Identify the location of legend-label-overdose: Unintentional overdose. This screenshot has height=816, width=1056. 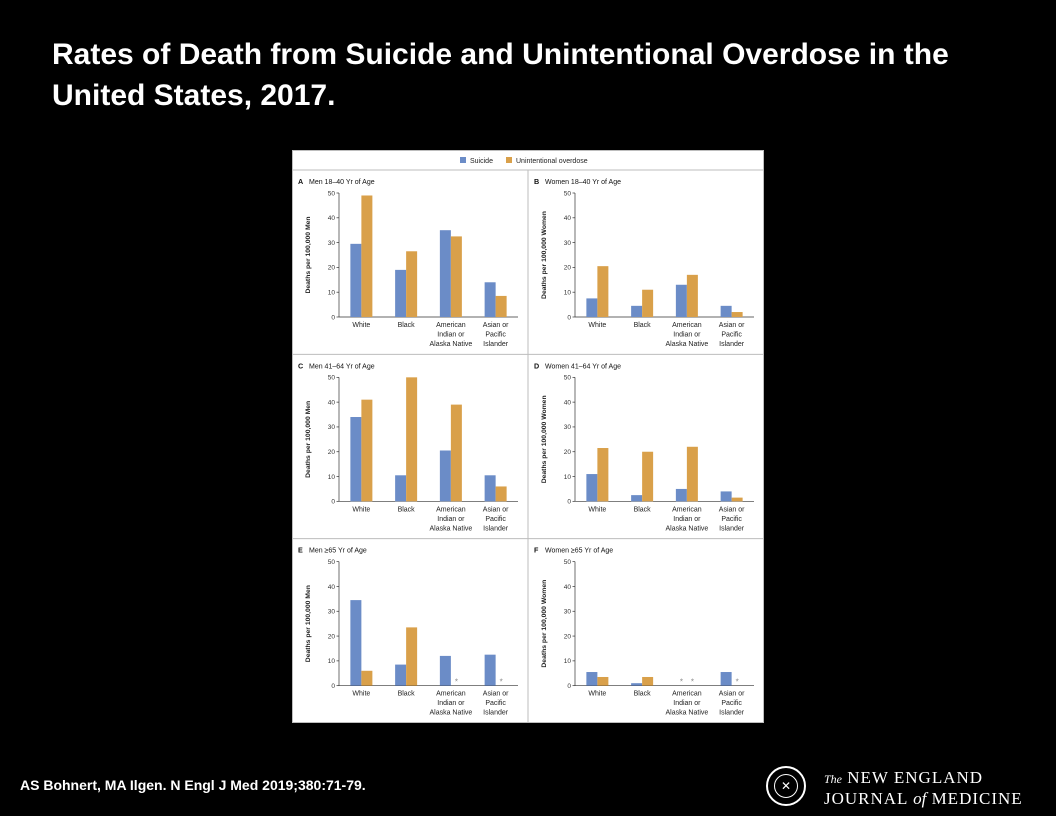
(552, 161).